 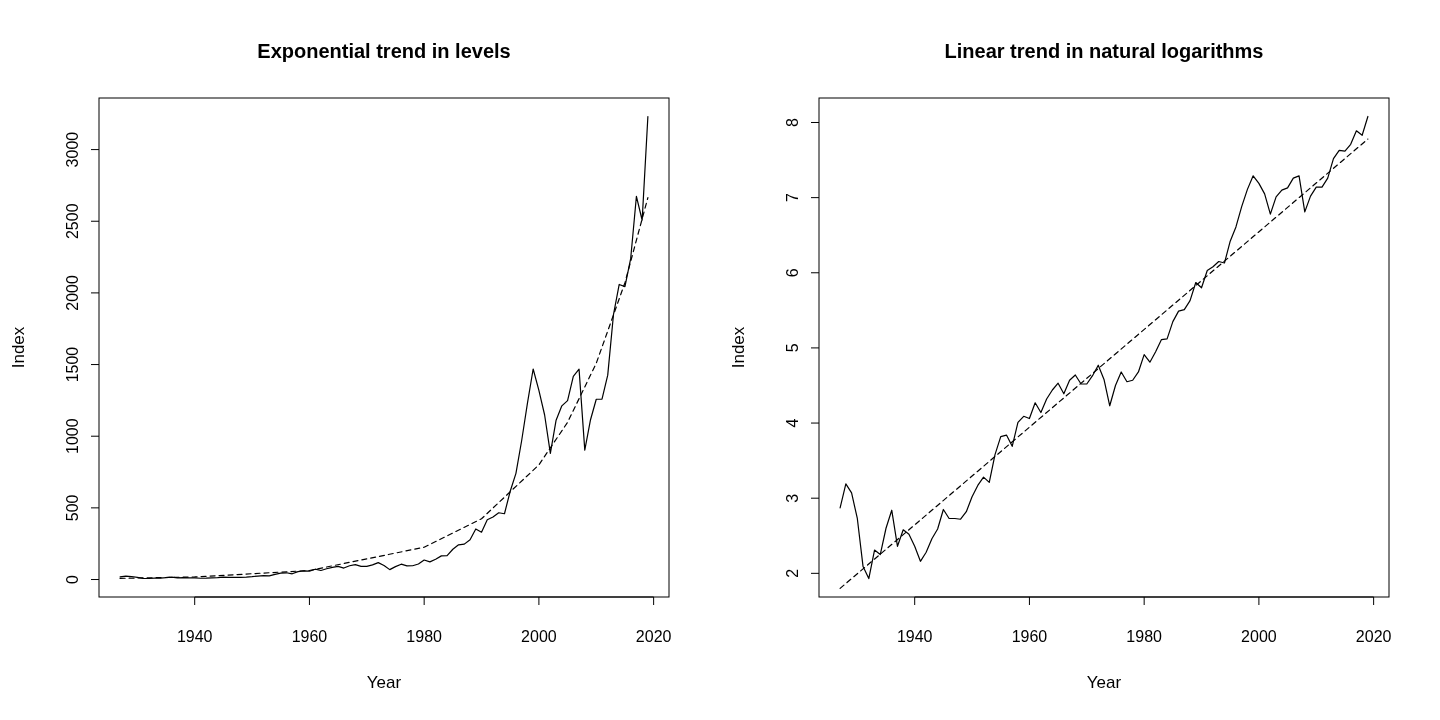 I want to click on y-tick-label: 2000, so click(x=72, y=293).